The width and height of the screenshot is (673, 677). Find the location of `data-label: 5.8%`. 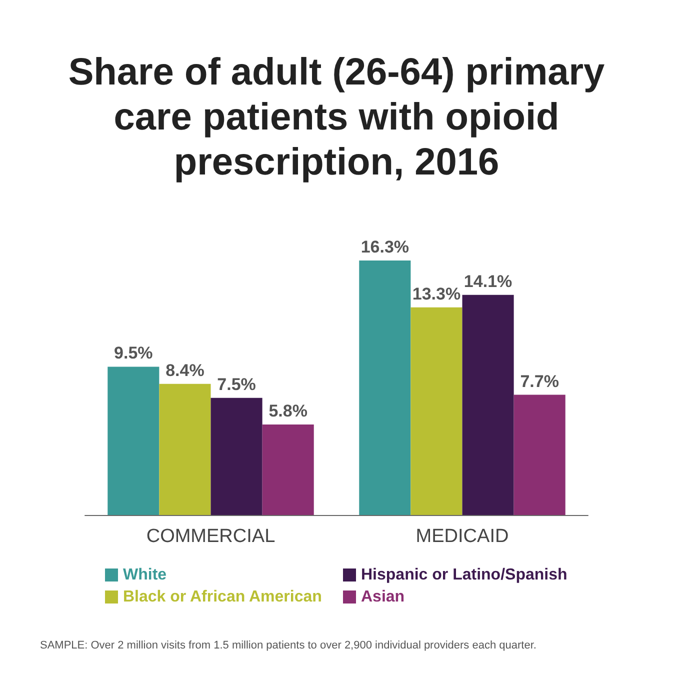

data-label: 5.8% is located at coordinates (288, 410).